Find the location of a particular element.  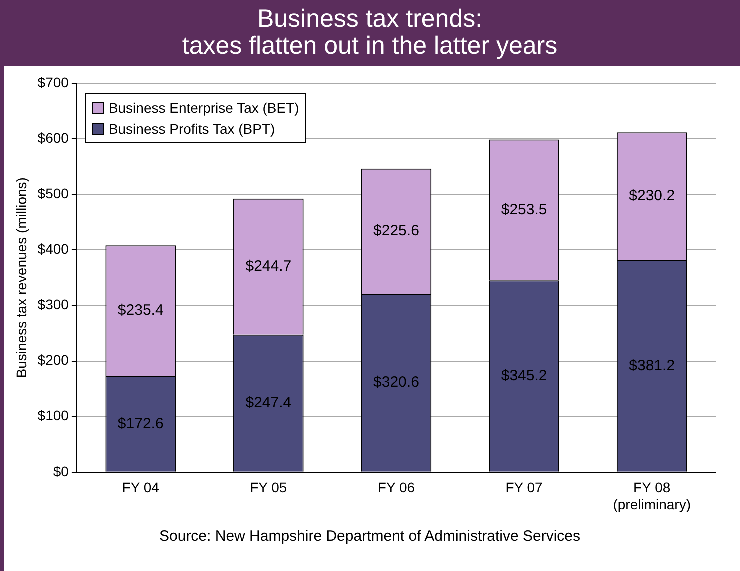

data-label: $172.6 is located at coordinates (141, 423).